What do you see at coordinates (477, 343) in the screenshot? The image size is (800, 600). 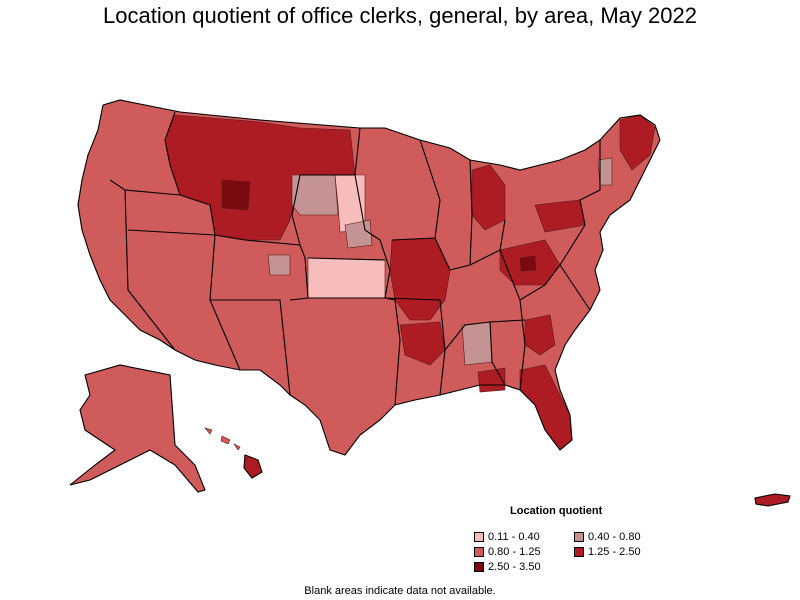 I see `map-region-mid-mississippi` at bounding box center [477, 343].